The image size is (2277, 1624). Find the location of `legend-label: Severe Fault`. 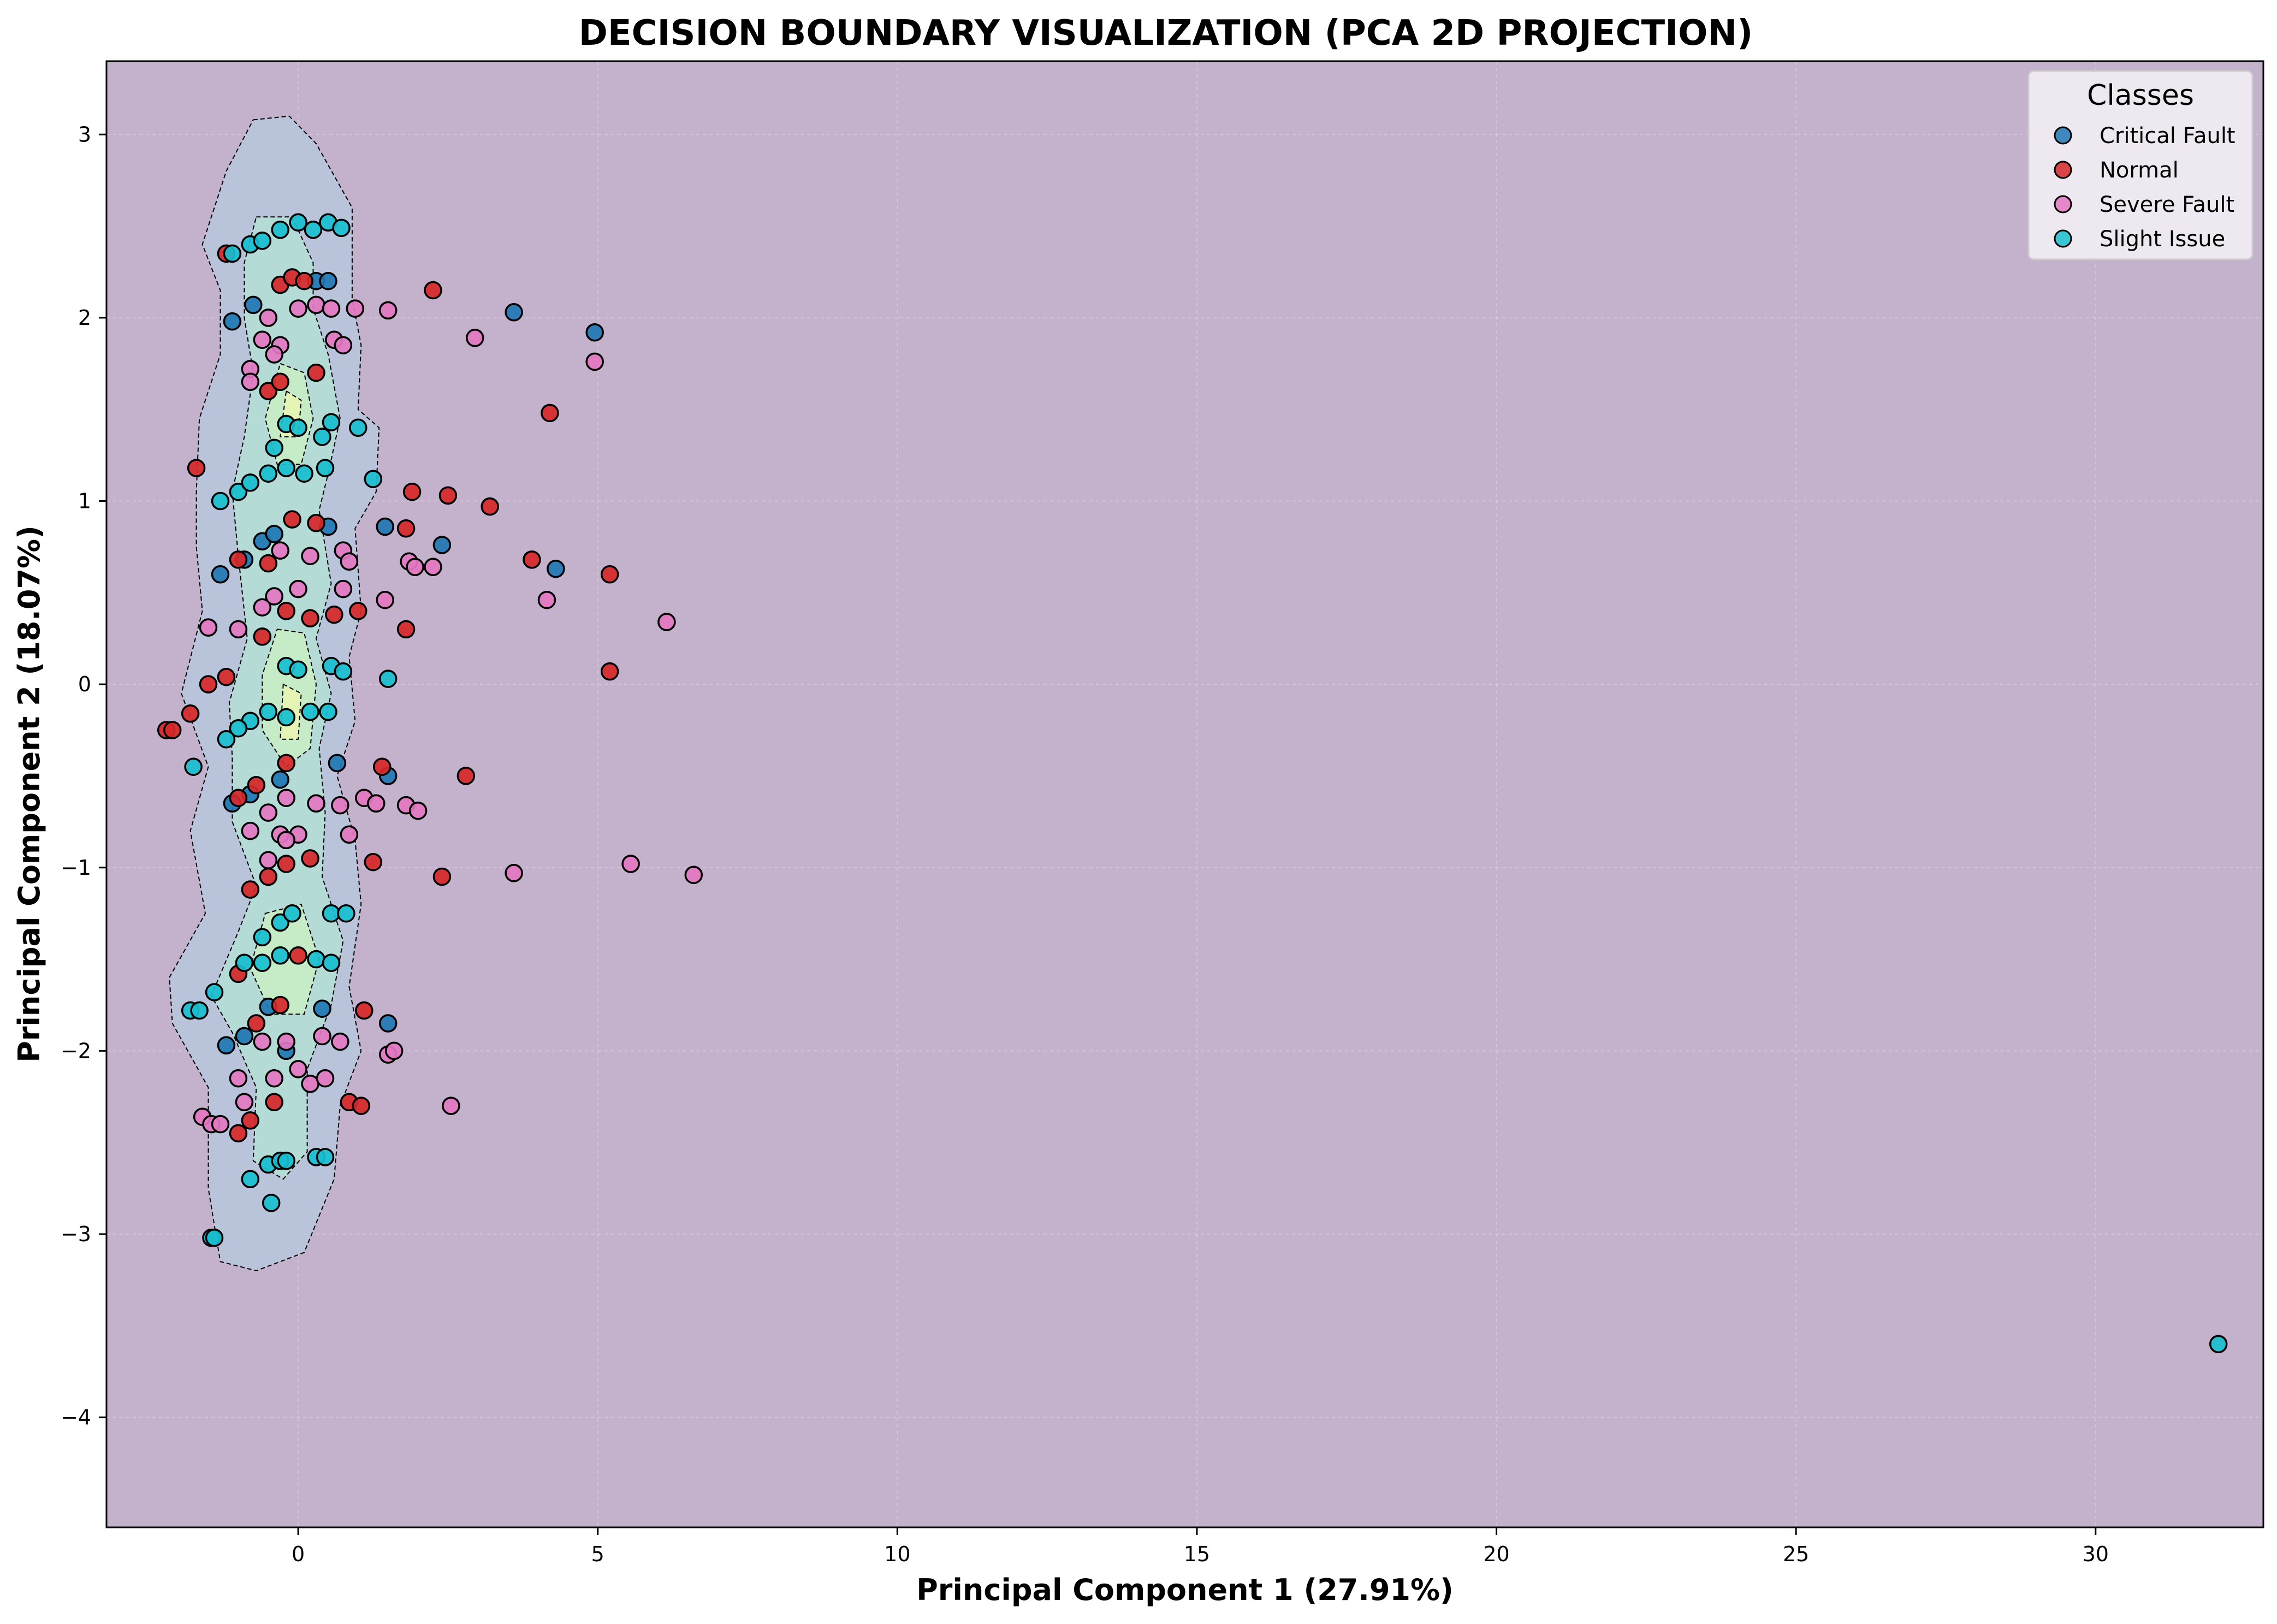

legend-label: Severe Fault is located at coordinates (2167, 205).